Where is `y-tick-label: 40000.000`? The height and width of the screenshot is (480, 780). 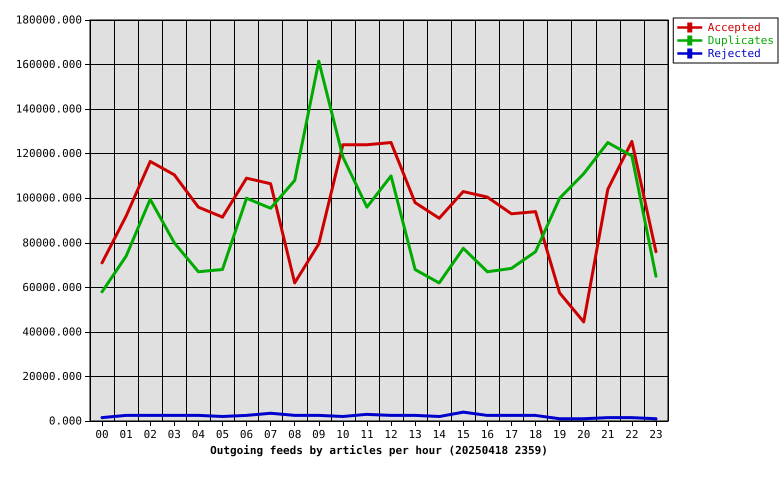
y-tick-label: 40000.000 is located at coordinates (52, 331).